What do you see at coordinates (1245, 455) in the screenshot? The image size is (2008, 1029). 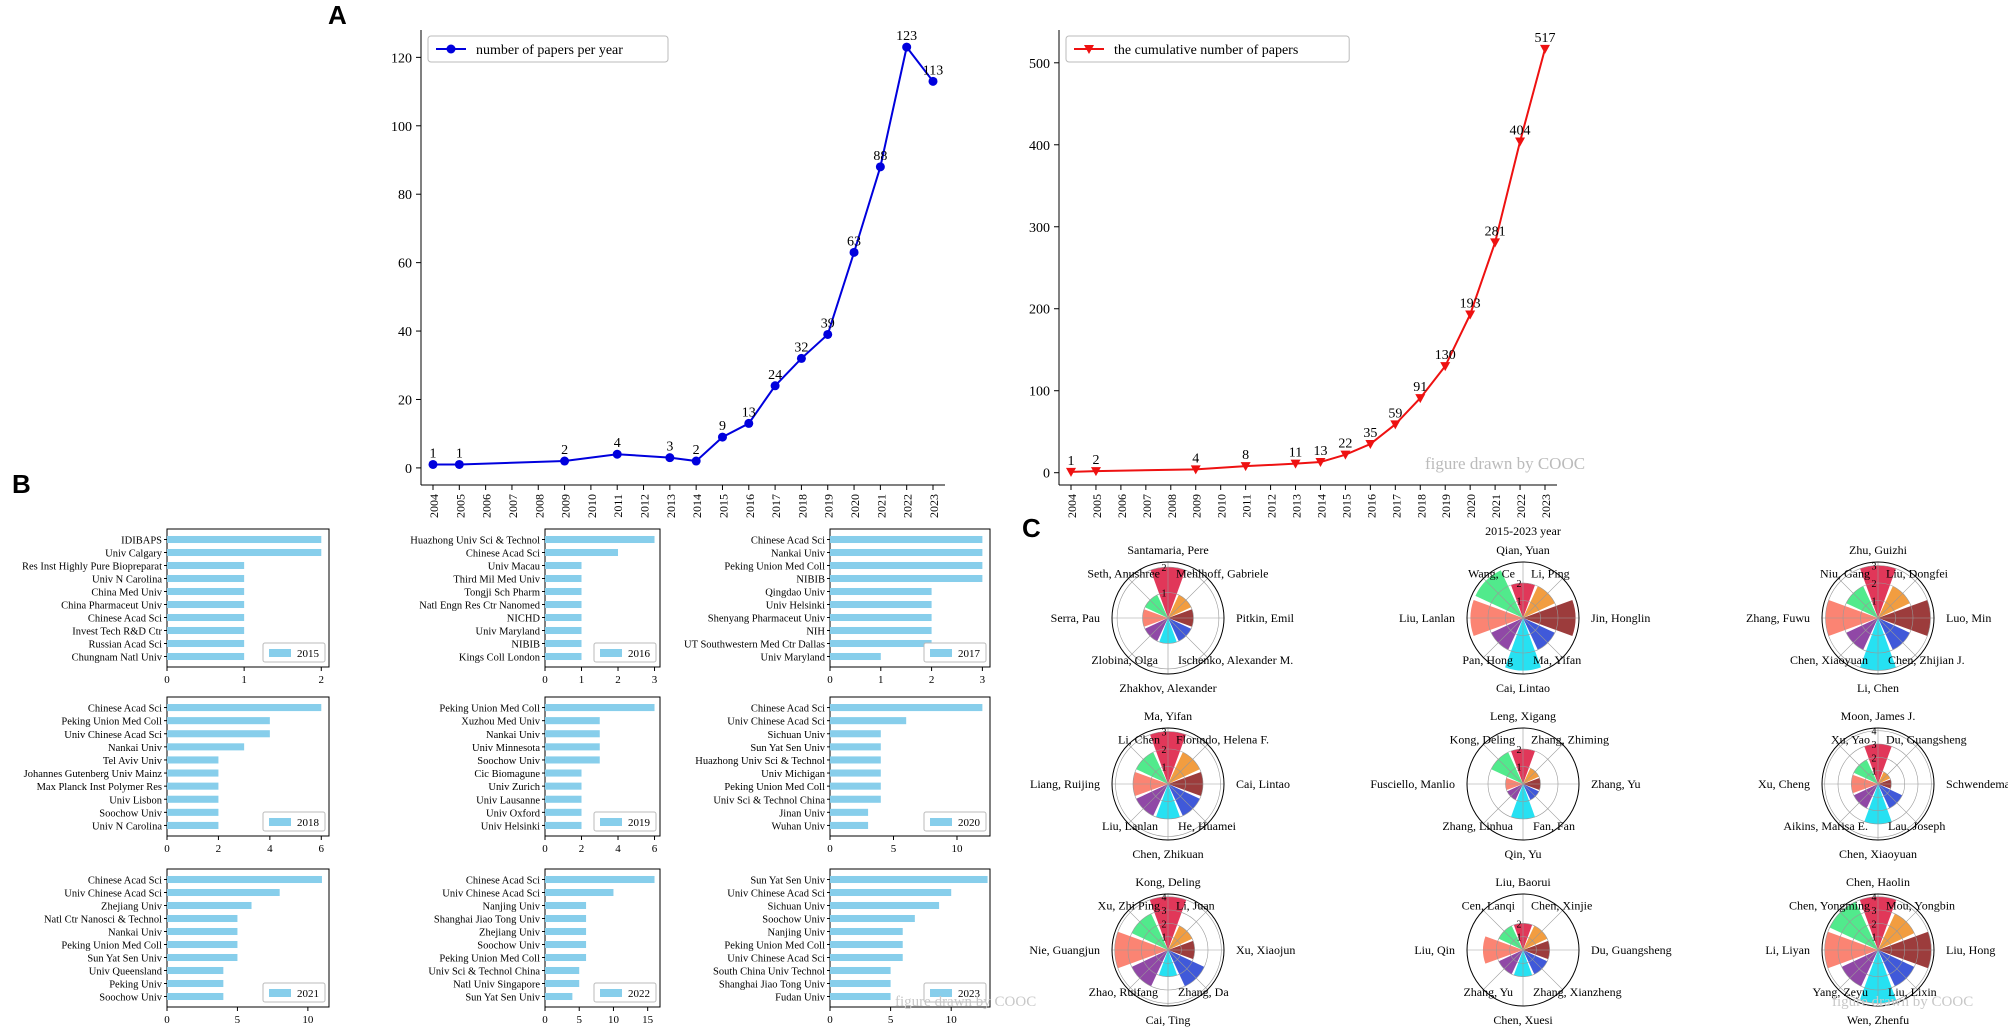 I see `data-label: 8` at bounding box center [1245, 455].